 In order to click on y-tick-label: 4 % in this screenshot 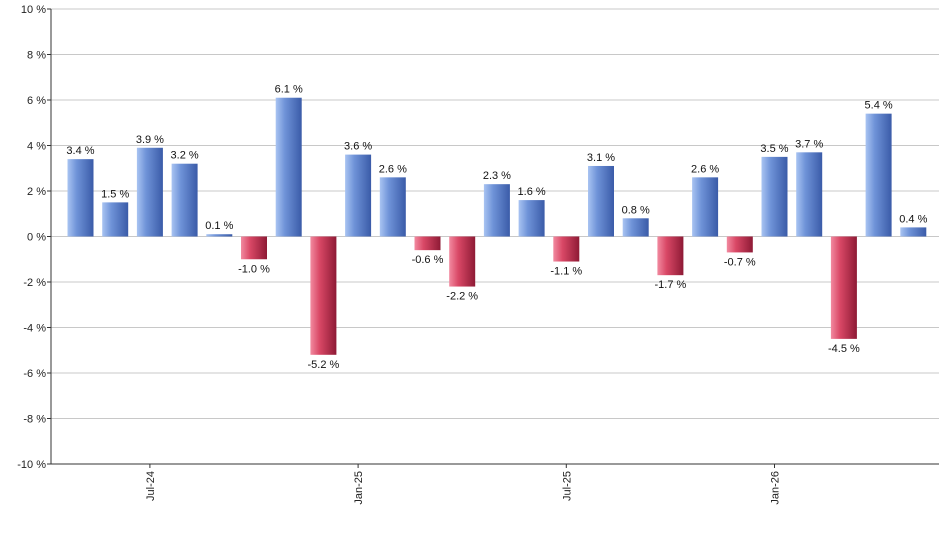, I will do `click(36, 147)`.